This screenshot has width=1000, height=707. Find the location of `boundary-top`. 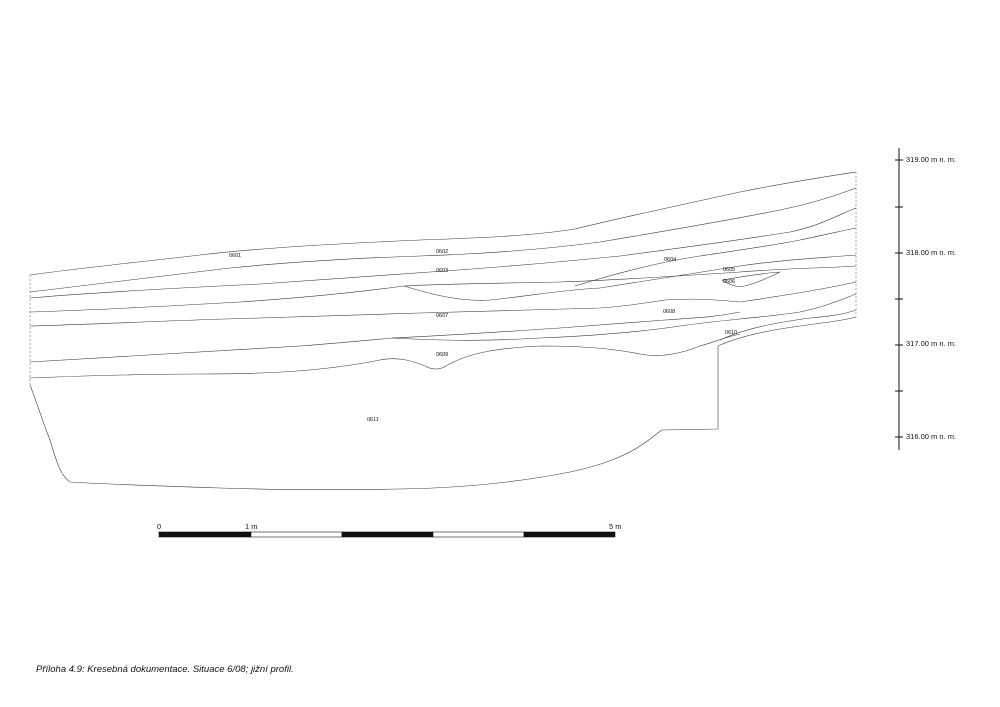

boundary-top is located at coordinates (443, 223).